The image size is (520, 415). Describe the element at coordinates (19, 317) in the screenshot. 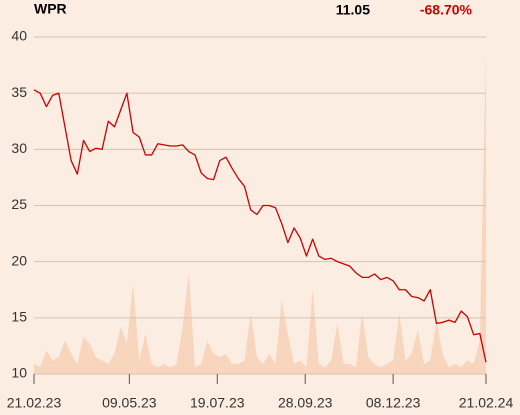

I see `y-tick-label: 15` at that location.